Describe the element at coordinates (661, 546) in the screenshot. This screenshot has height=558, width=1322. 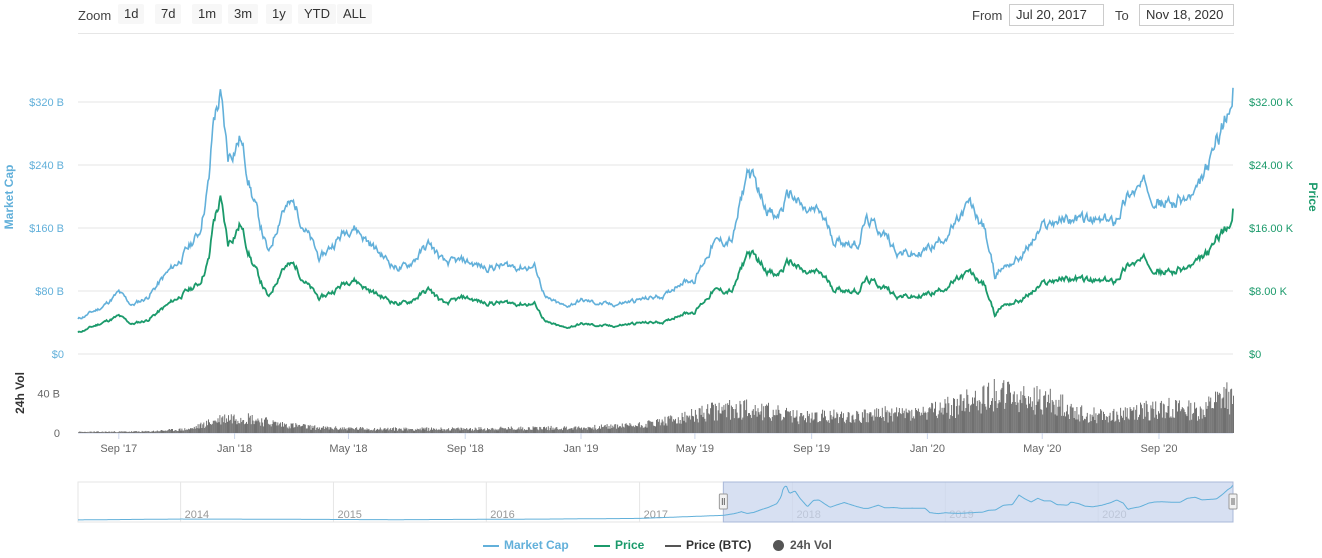
I see `legend: Market Cap Price Price (BTC) 24h Vol` at that location.